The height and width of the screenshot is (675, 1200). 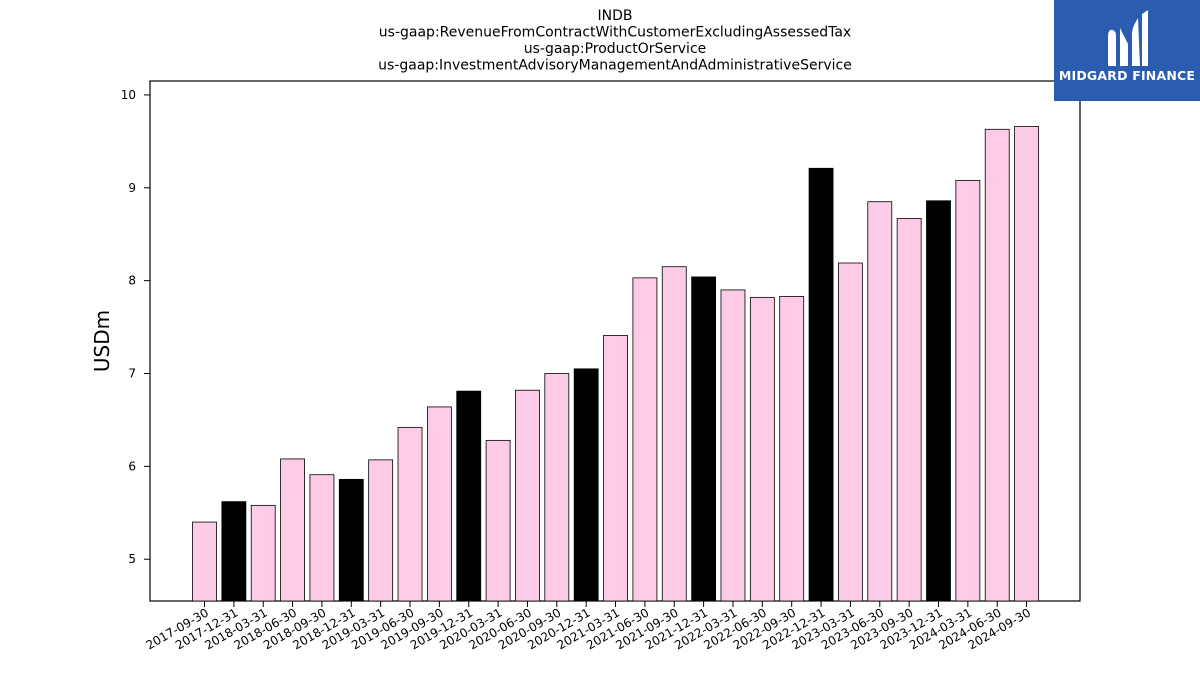 What do you see at coordinates (135, 327) in the screenshot?
I see `y-axis: 5 6 7 8 9 10` at bounding box center [135, 327].